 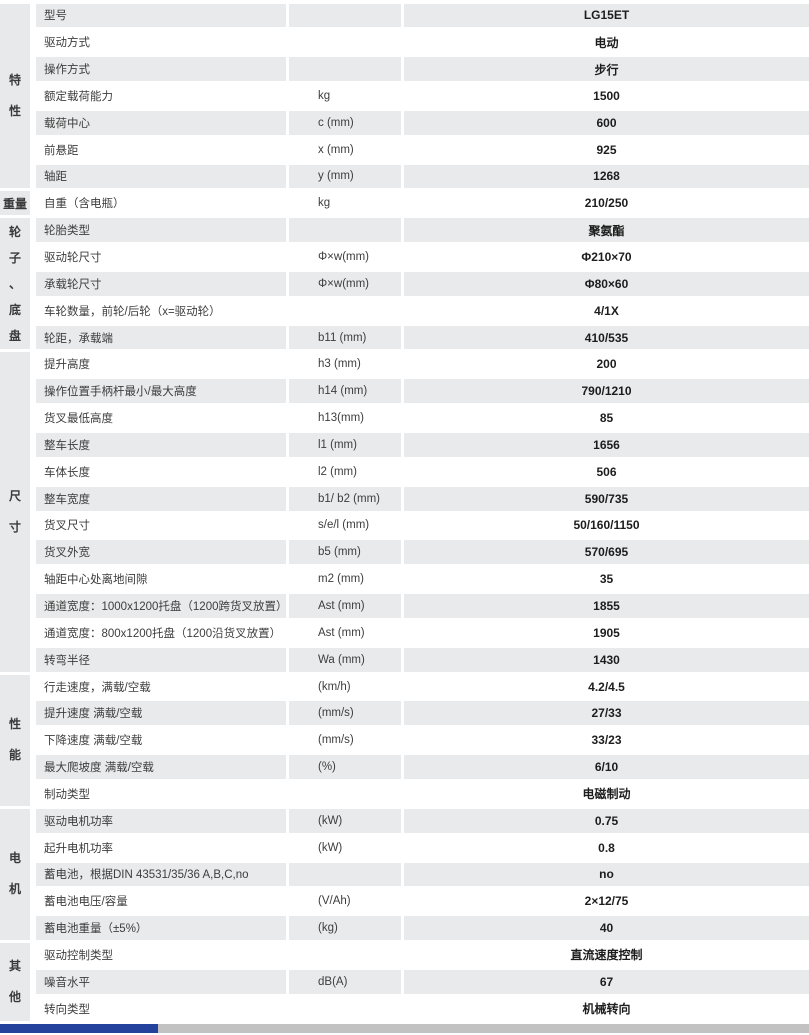 I want to click on spec-label: 前悬距, so click(x=61, y=150).